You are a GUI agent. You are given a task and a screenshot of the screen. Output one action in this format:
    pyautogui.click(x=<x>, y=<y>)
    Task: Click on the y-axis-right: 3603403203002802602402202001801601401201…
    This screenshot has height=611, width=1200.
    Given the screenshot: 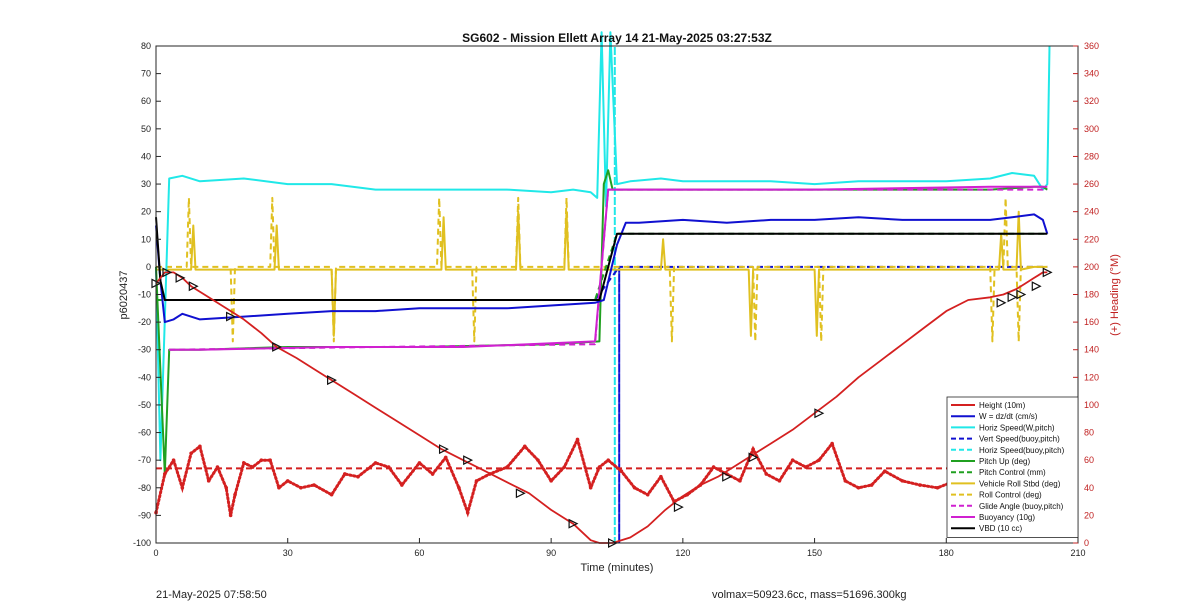 What is the action you would take?
    pyautogui.click(x=1086, y=294)
    